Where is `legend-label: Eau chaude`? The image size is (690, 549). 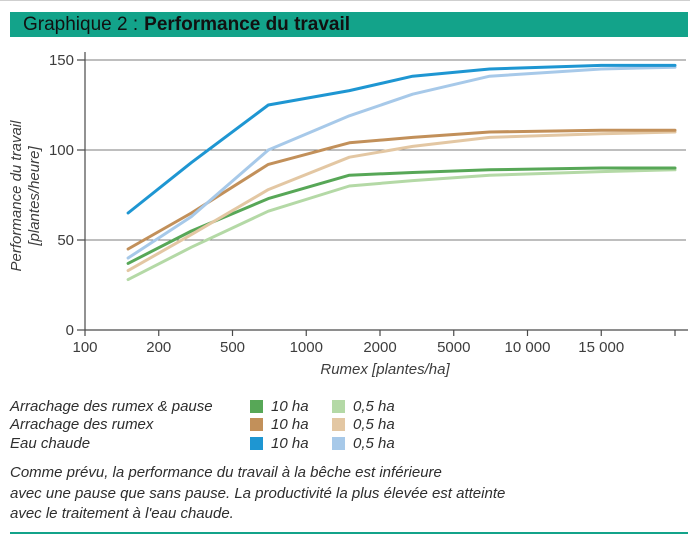
legend-label: Eau chaude is located at coordinates (50, 443).